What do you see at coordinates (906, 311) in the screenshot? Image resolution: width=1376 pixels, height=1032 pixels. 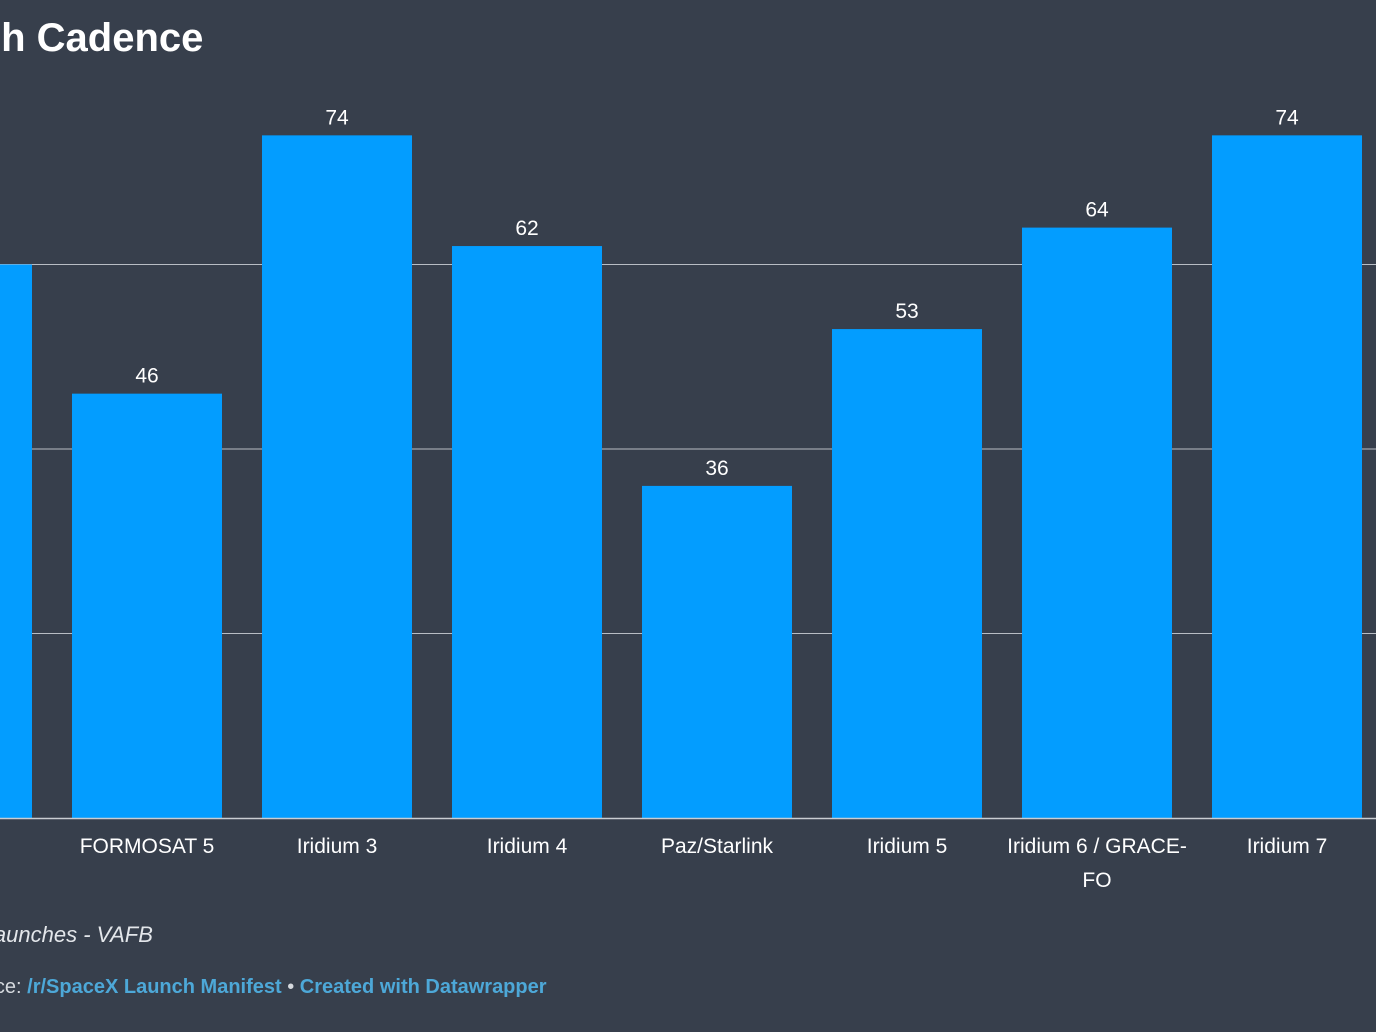 I see `value-label: 53` at bounding box center [906, 311].